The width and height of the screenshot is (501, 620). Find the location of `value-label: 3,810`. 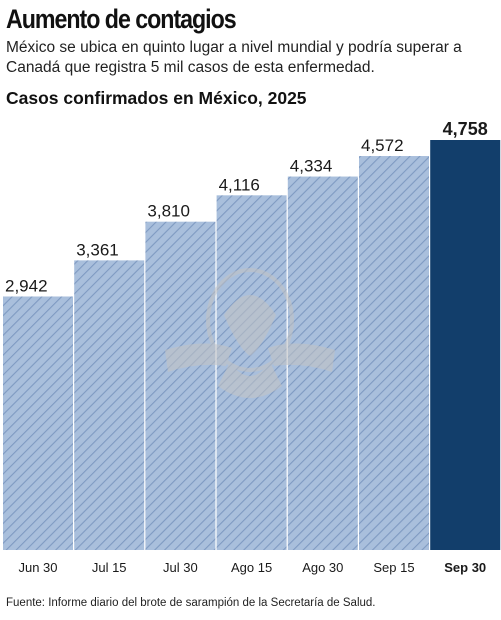

value-label: 3,810 is located at coordinates (168, 211).